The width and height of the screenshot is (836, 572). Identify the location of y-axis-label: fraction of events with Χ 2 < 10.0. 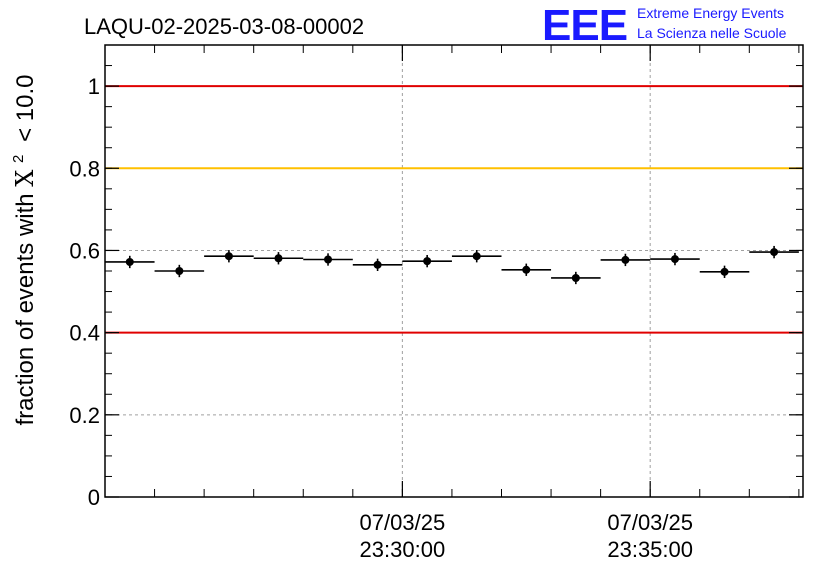
(20, 250).